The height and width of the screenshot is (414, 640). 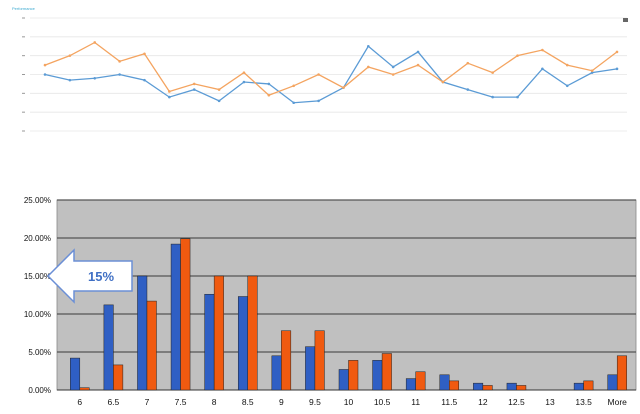 What do you see at coordinates (181, 402) in the screenshot?
I see `x-tick-label: 7.5` at bounding box center [181, 402].